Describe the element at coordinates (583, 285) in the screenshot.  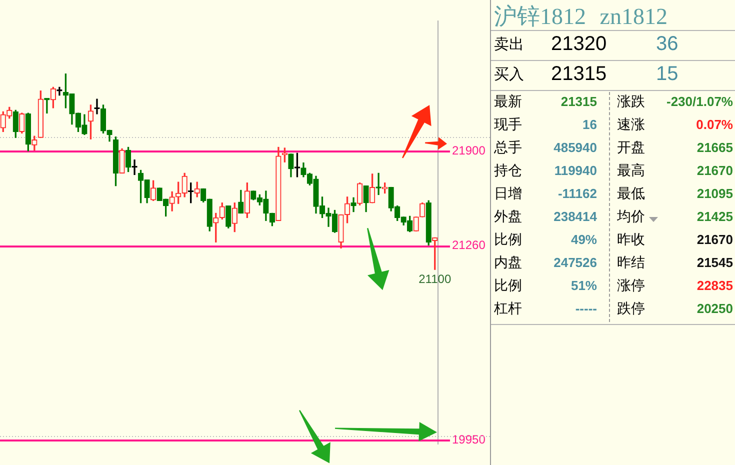
I see `text: 51%` at that location.